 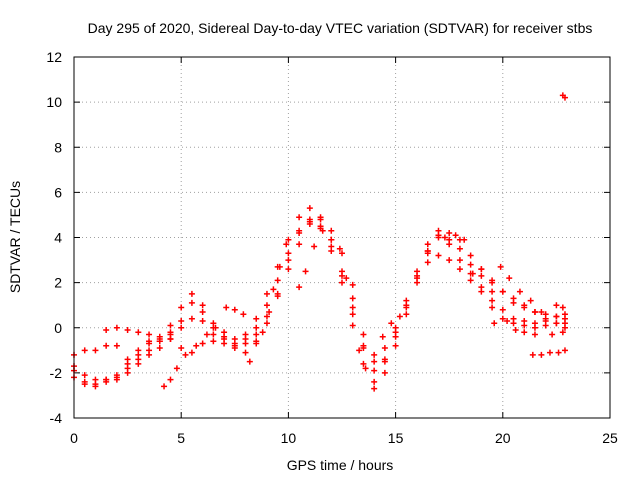 I want to click on y-tick-label: 2, so click(x=58, y=283).